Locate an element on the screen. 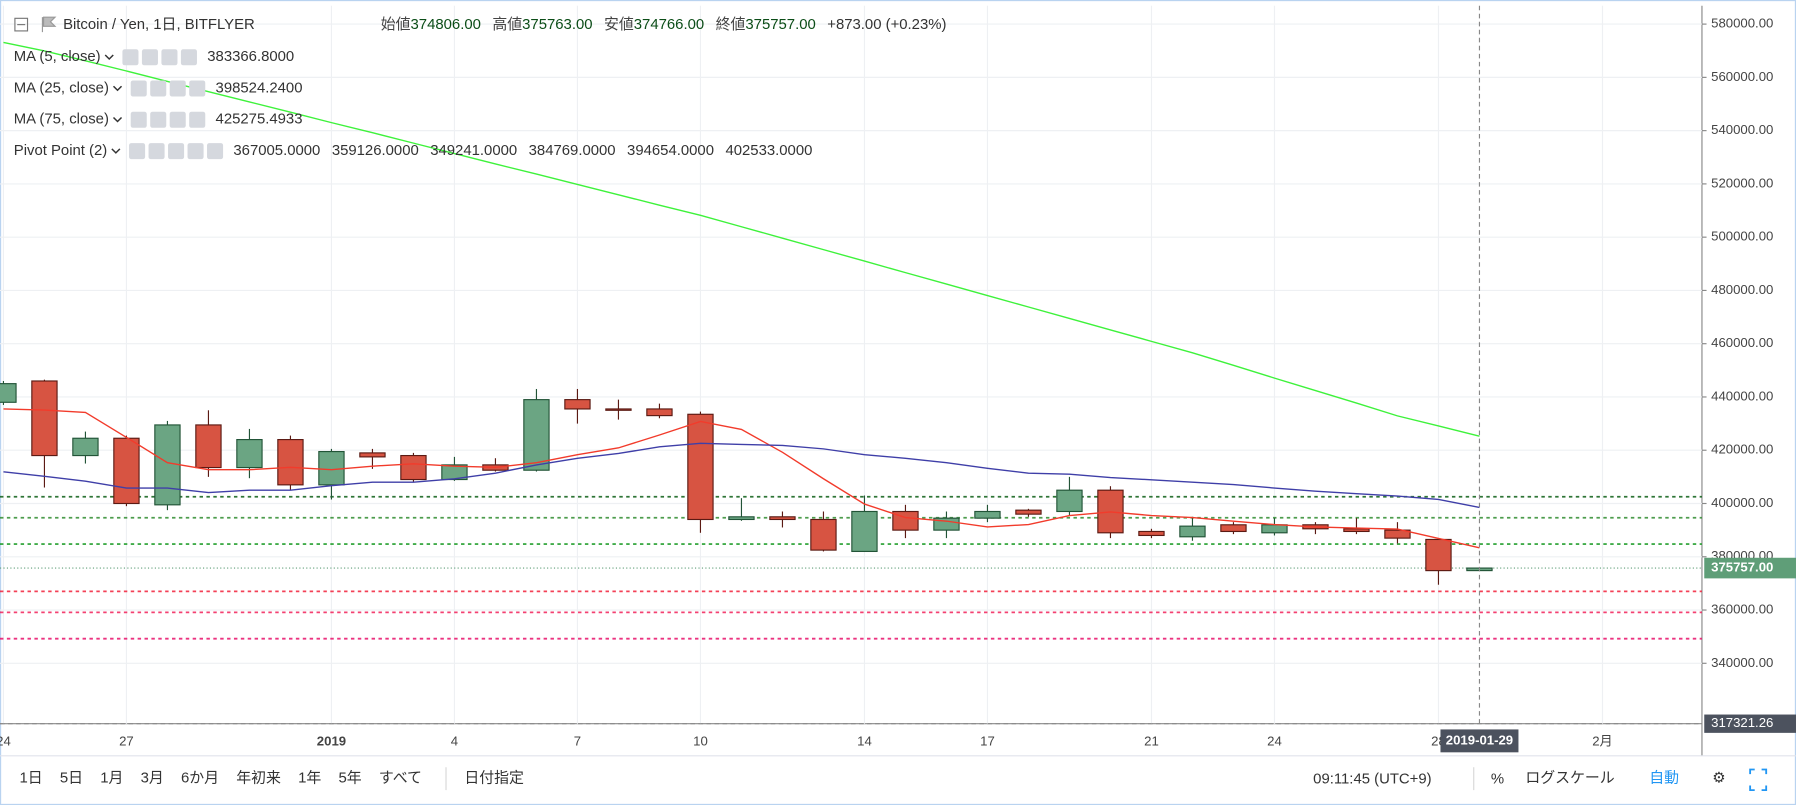  crosshair-x-box is located at coordinates (1479, 741).